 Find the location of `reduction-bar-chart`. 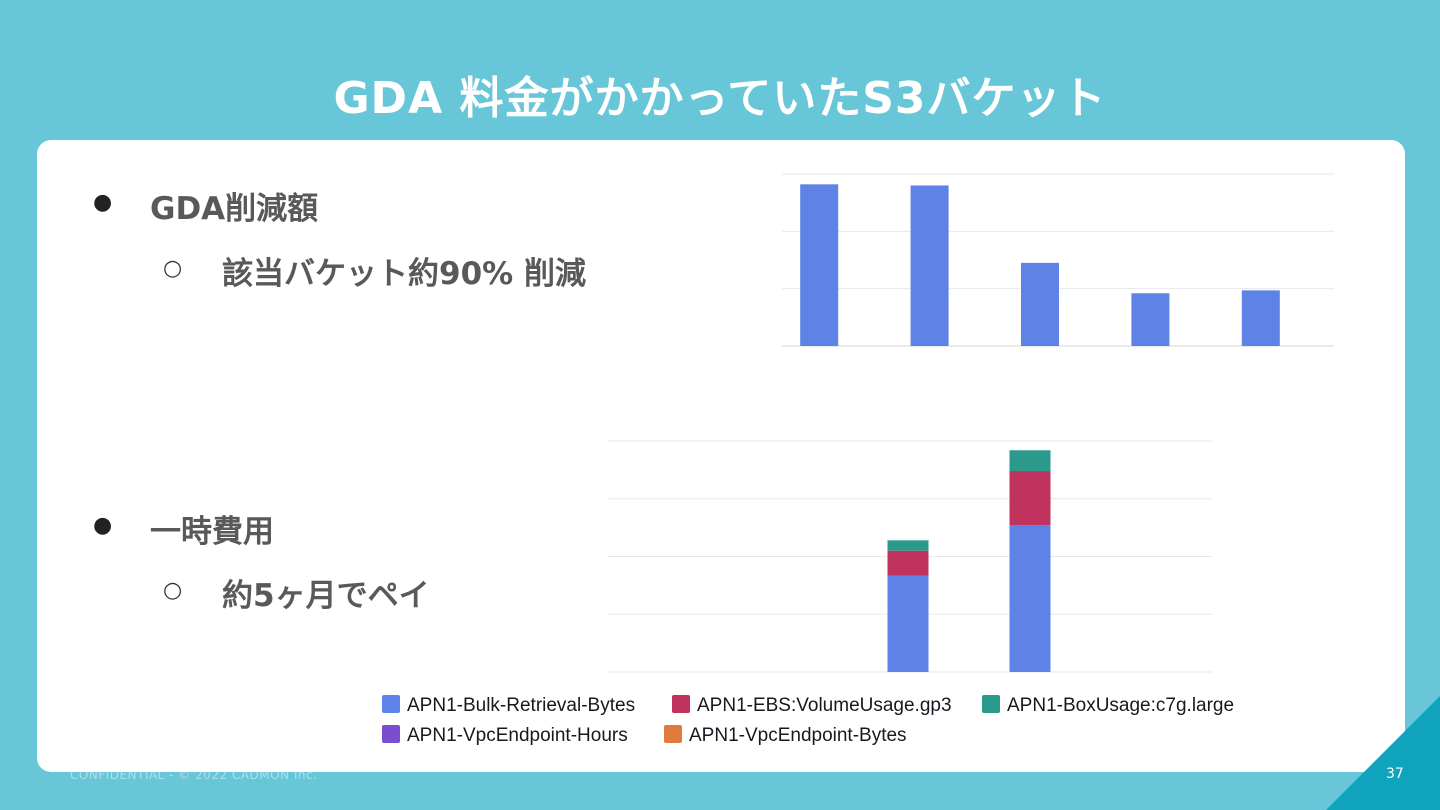

reduction-bar-chart is located at coordinates (1058, 260).